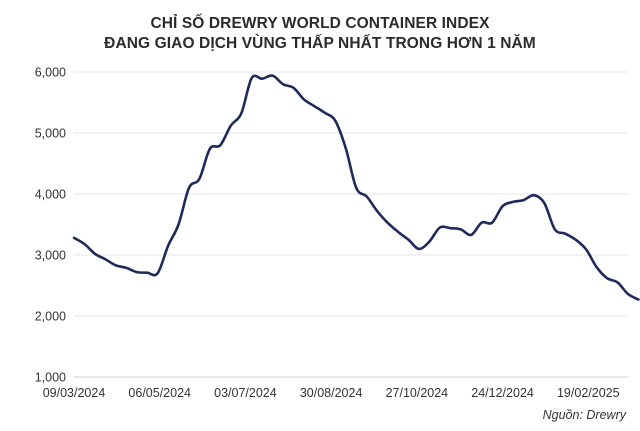 The height and width of the screenshot is (431, 640). Describe the element at coordinates (417, 393) in the screenshot. I see `x-tick-label: 27/10/2024` at that location.